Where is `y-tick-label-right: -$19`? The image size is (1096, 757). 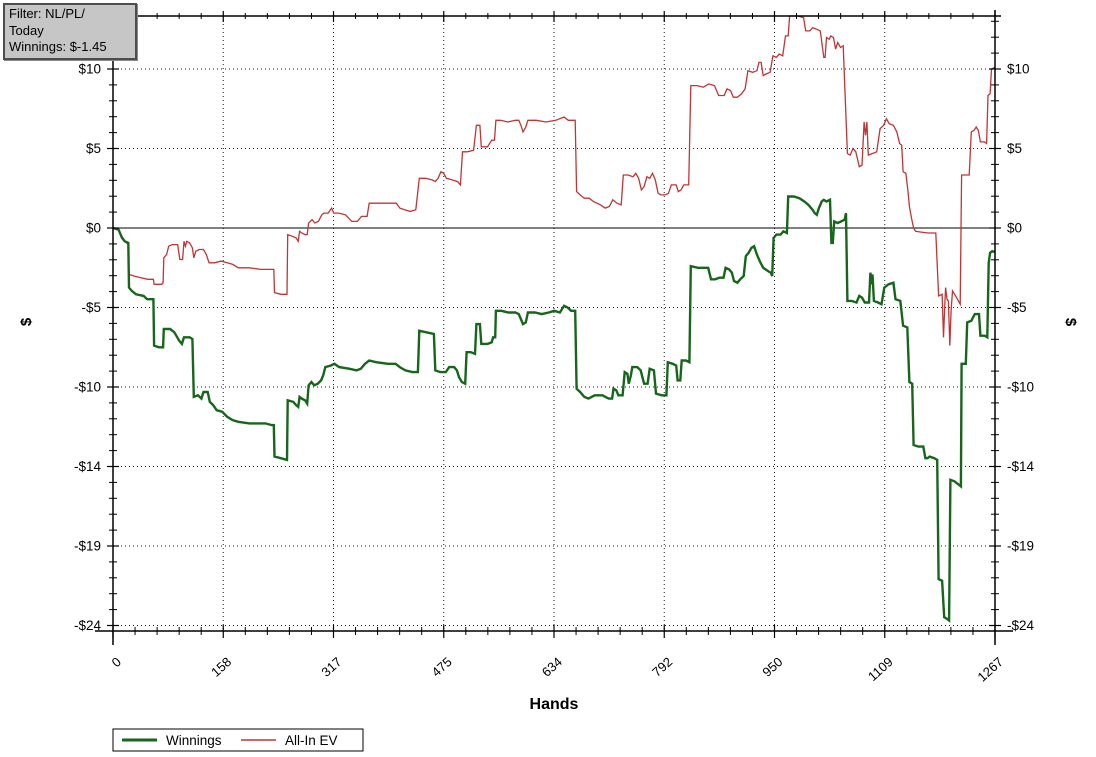 y-tick-label-right: -$19 is located at coordinates (1020, 546).